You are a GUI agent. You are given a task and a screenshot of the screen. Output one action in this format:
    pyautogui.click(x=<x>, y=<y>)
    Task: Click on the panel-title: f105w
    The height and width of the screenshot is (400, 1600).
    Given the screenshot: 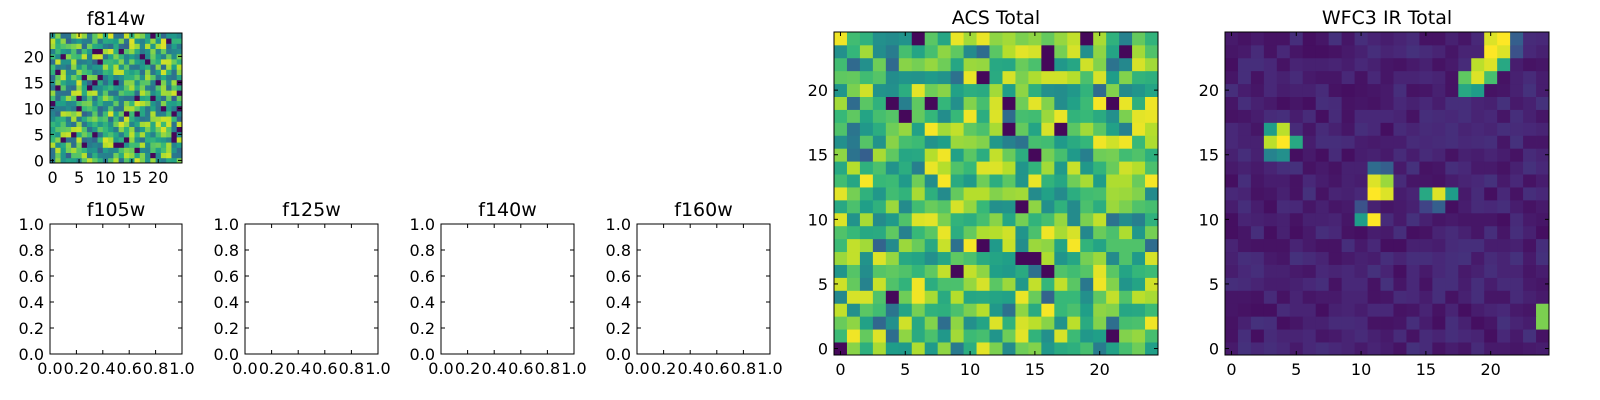 What is the action you would take?
    pyautogui.click(x=116, y=210)
    